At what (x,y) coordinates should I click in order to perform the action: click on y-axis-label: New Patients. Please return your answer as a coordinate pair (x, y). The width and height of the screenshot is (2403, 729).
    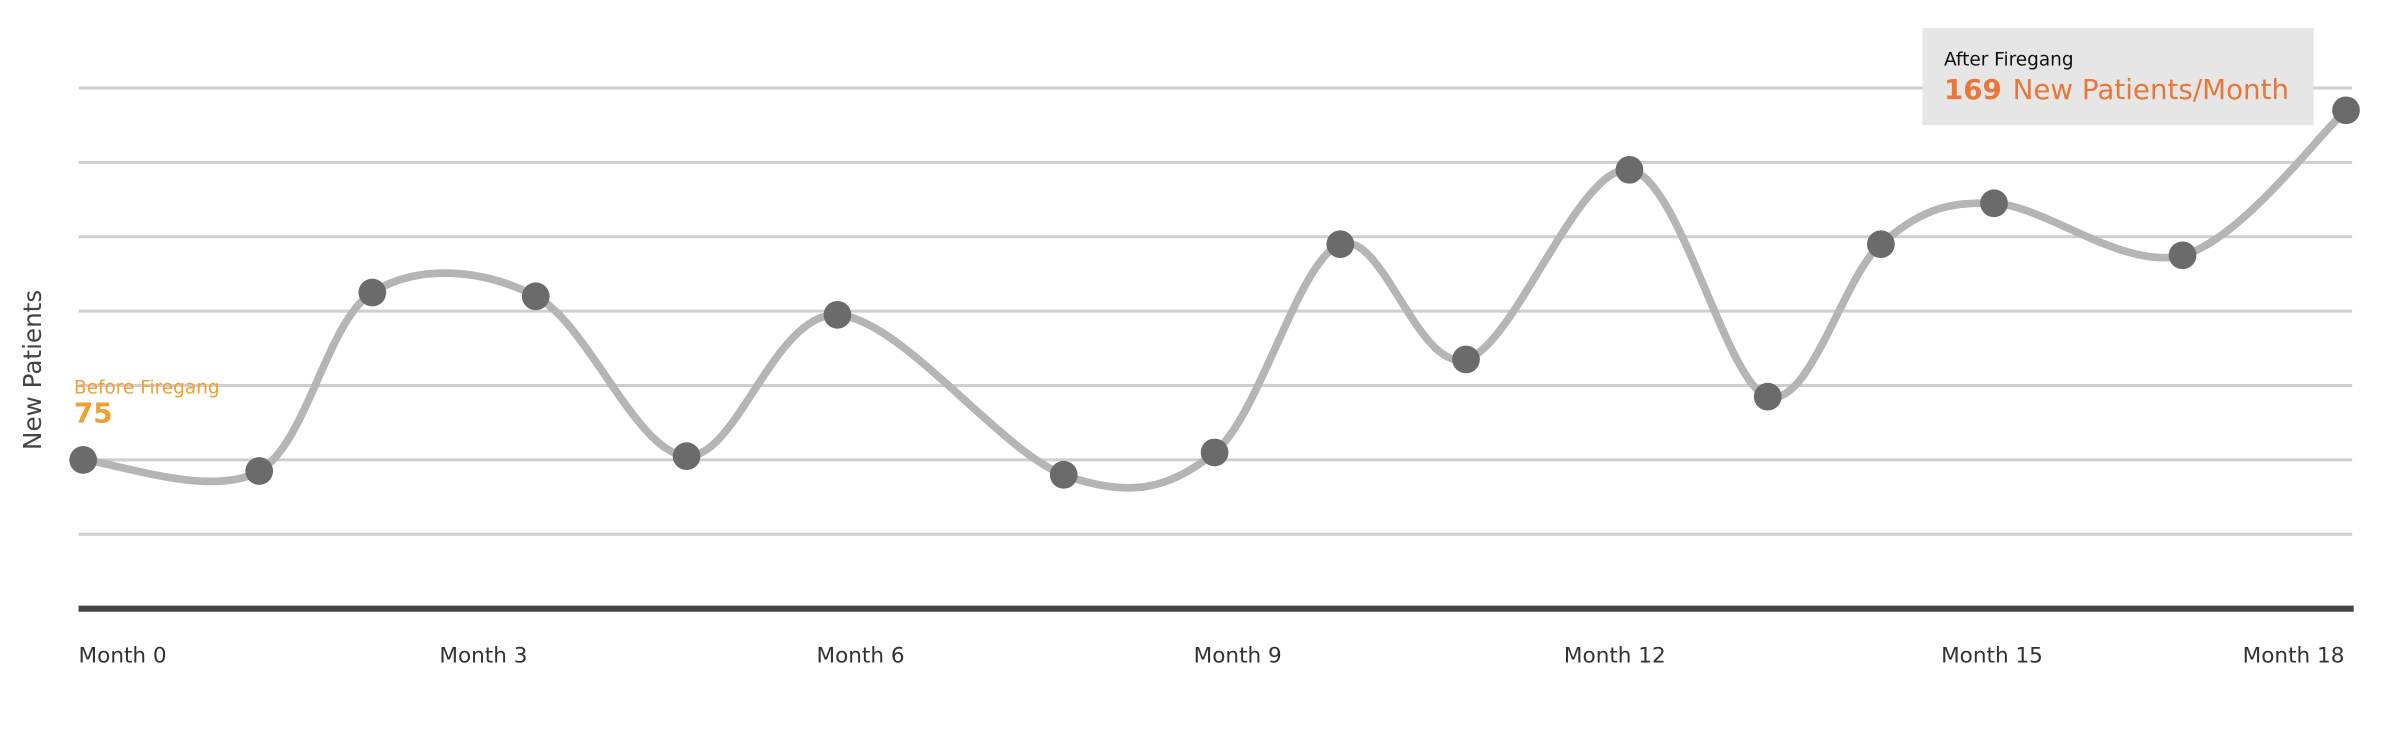
    Looking at the image, I should click on (32, 370).